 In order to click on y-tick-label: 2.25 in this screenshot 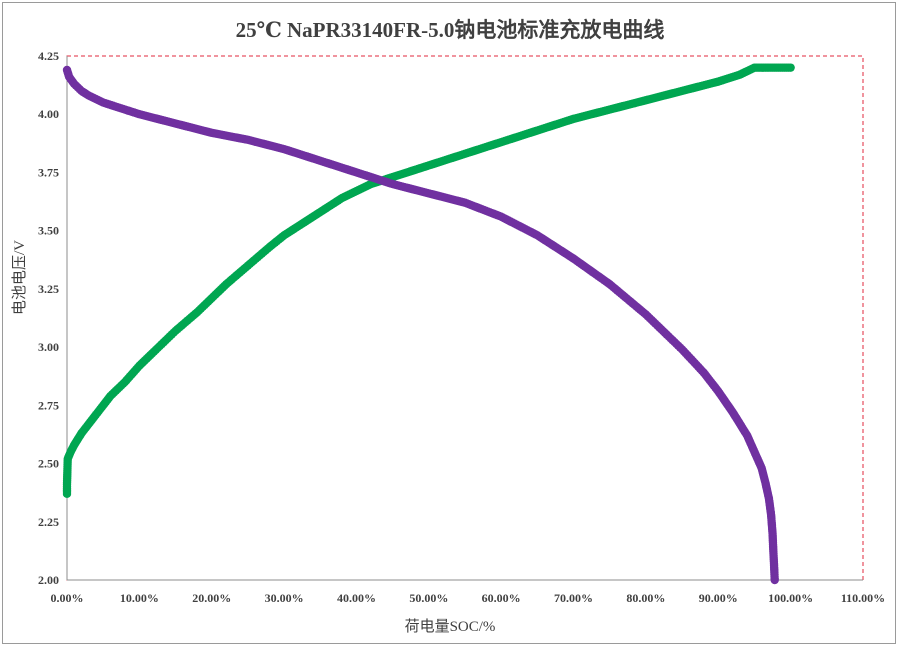, I will do `click(48, 522)`.